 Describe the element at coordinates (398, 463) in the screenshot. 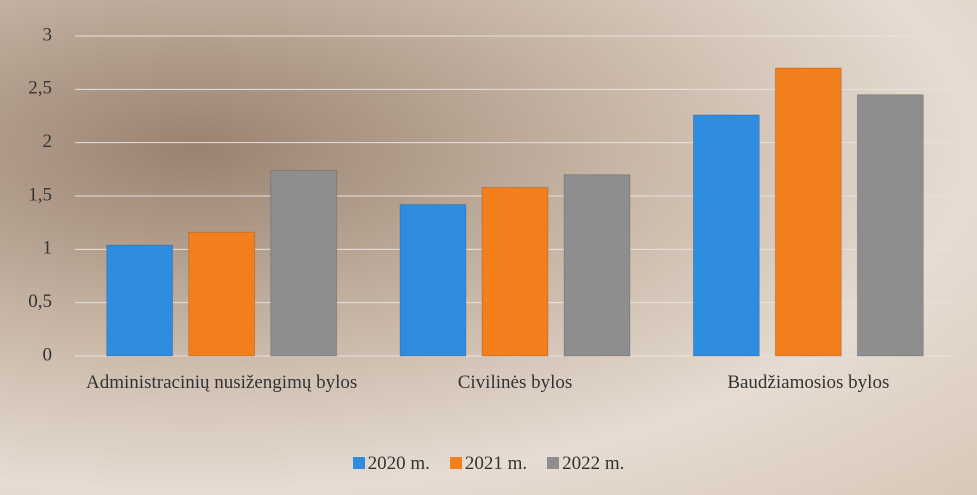

I see `legend-label: 2020 m.` at that location.